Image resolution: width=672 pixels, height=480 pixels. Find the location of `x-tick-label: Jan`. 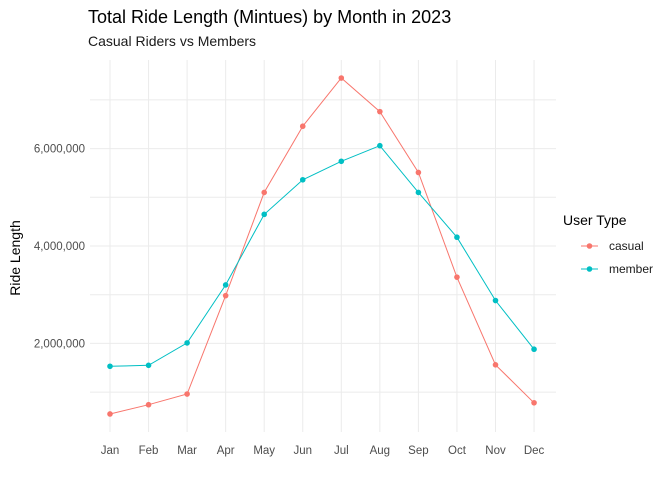

x-tick-label: Jan is located at coordinates (110, 451).